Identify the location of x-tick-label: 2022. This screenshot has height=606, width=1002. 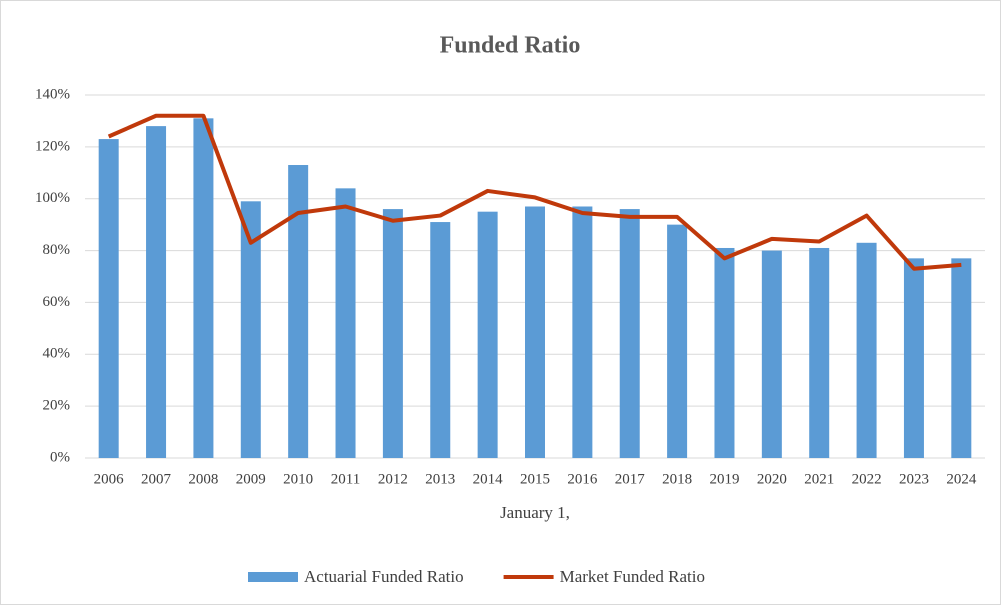
(867, 479).